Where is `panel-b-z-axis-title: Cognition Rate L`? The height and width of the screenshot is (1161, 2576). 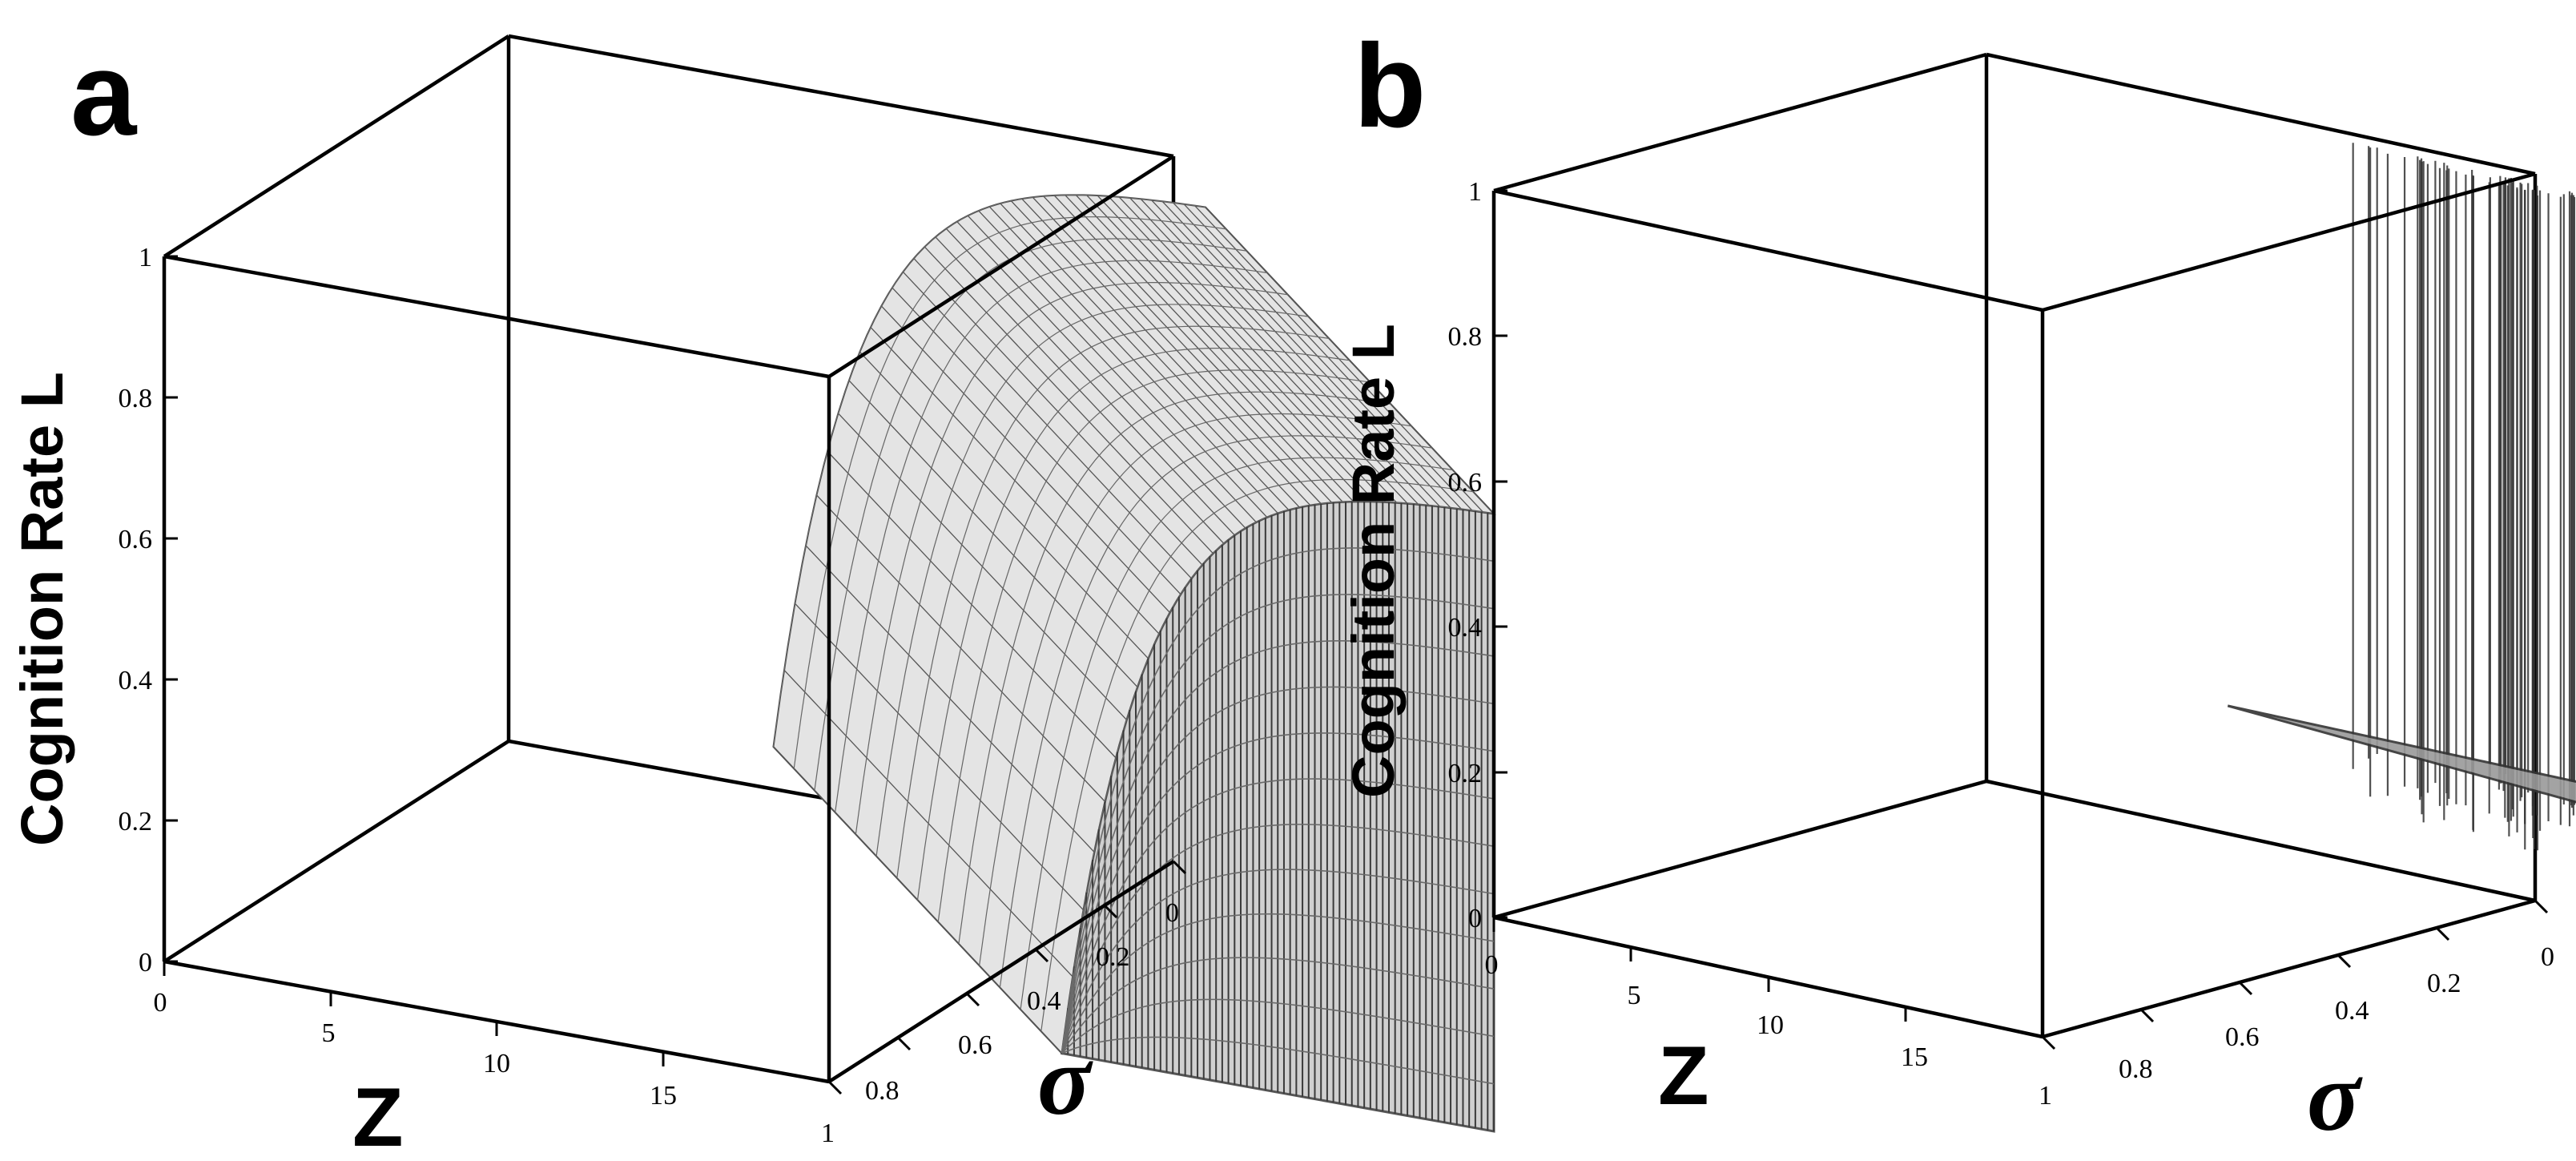 panel-b-z-axis-title: Cognition Rate L is located at coordinates (1373, 561).